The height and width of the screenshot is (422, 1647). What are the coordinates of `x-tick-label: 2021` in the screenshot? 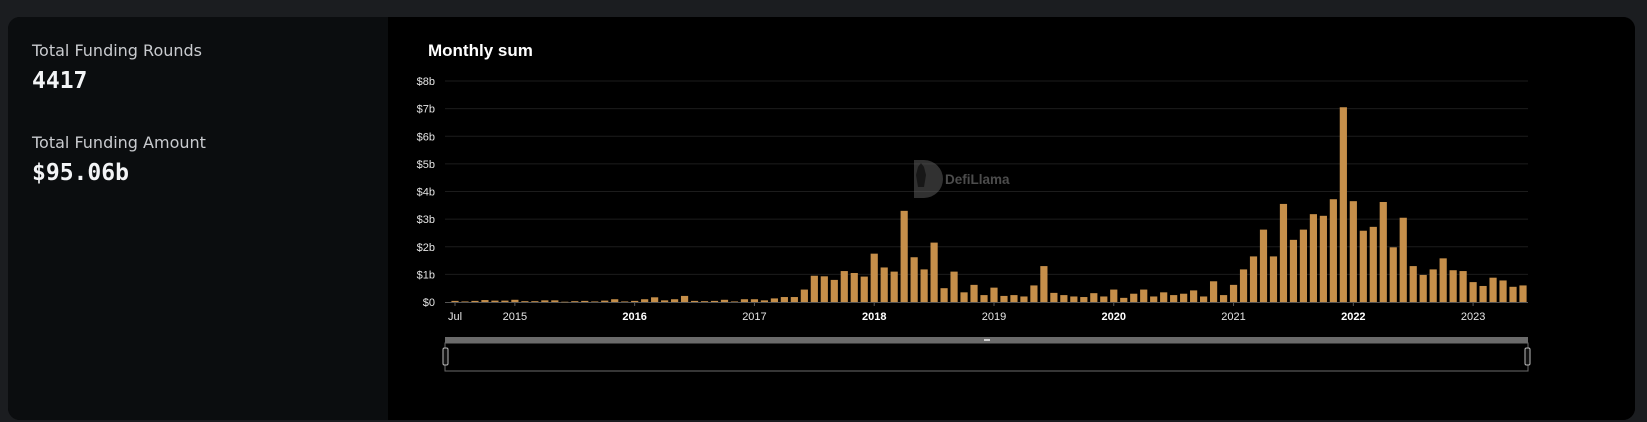 It's located at (1233, 317).